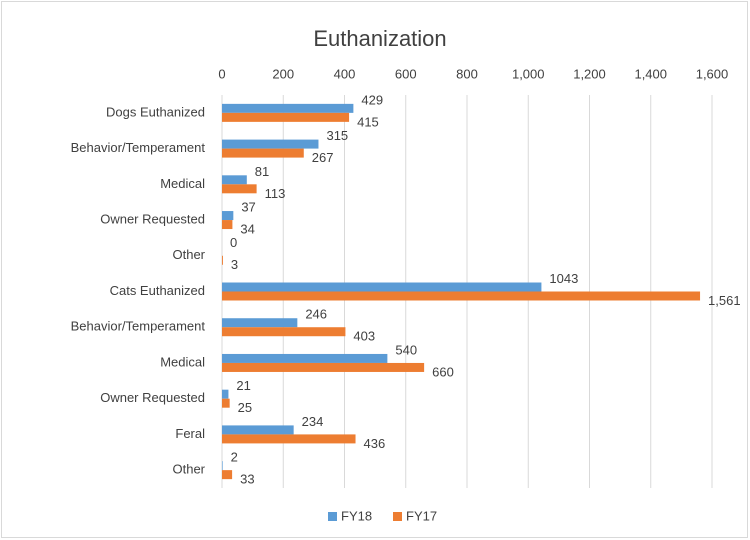 The height and width of the screenshot is (540, 750). What do you see at coordinates (443, 371) in the screenshot?
I see `data-label: 660` at bounding box center [443, 371].